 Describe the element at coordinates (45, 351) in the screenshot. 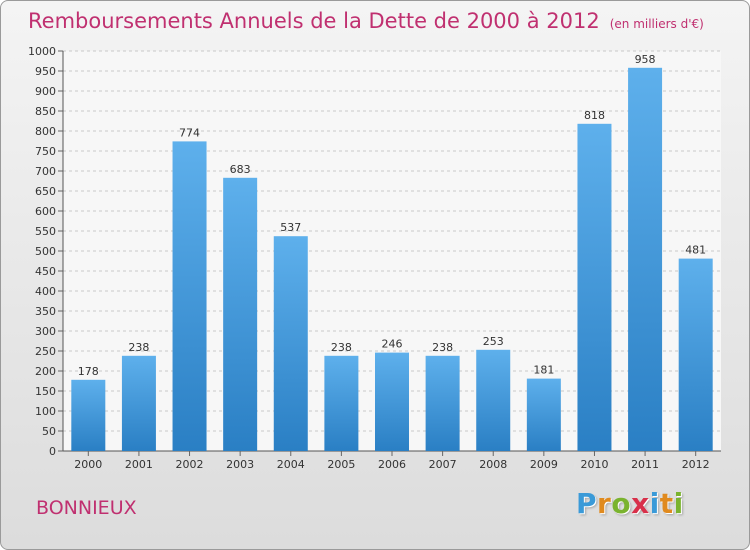

I see `y-tick-label: 250` at that location.